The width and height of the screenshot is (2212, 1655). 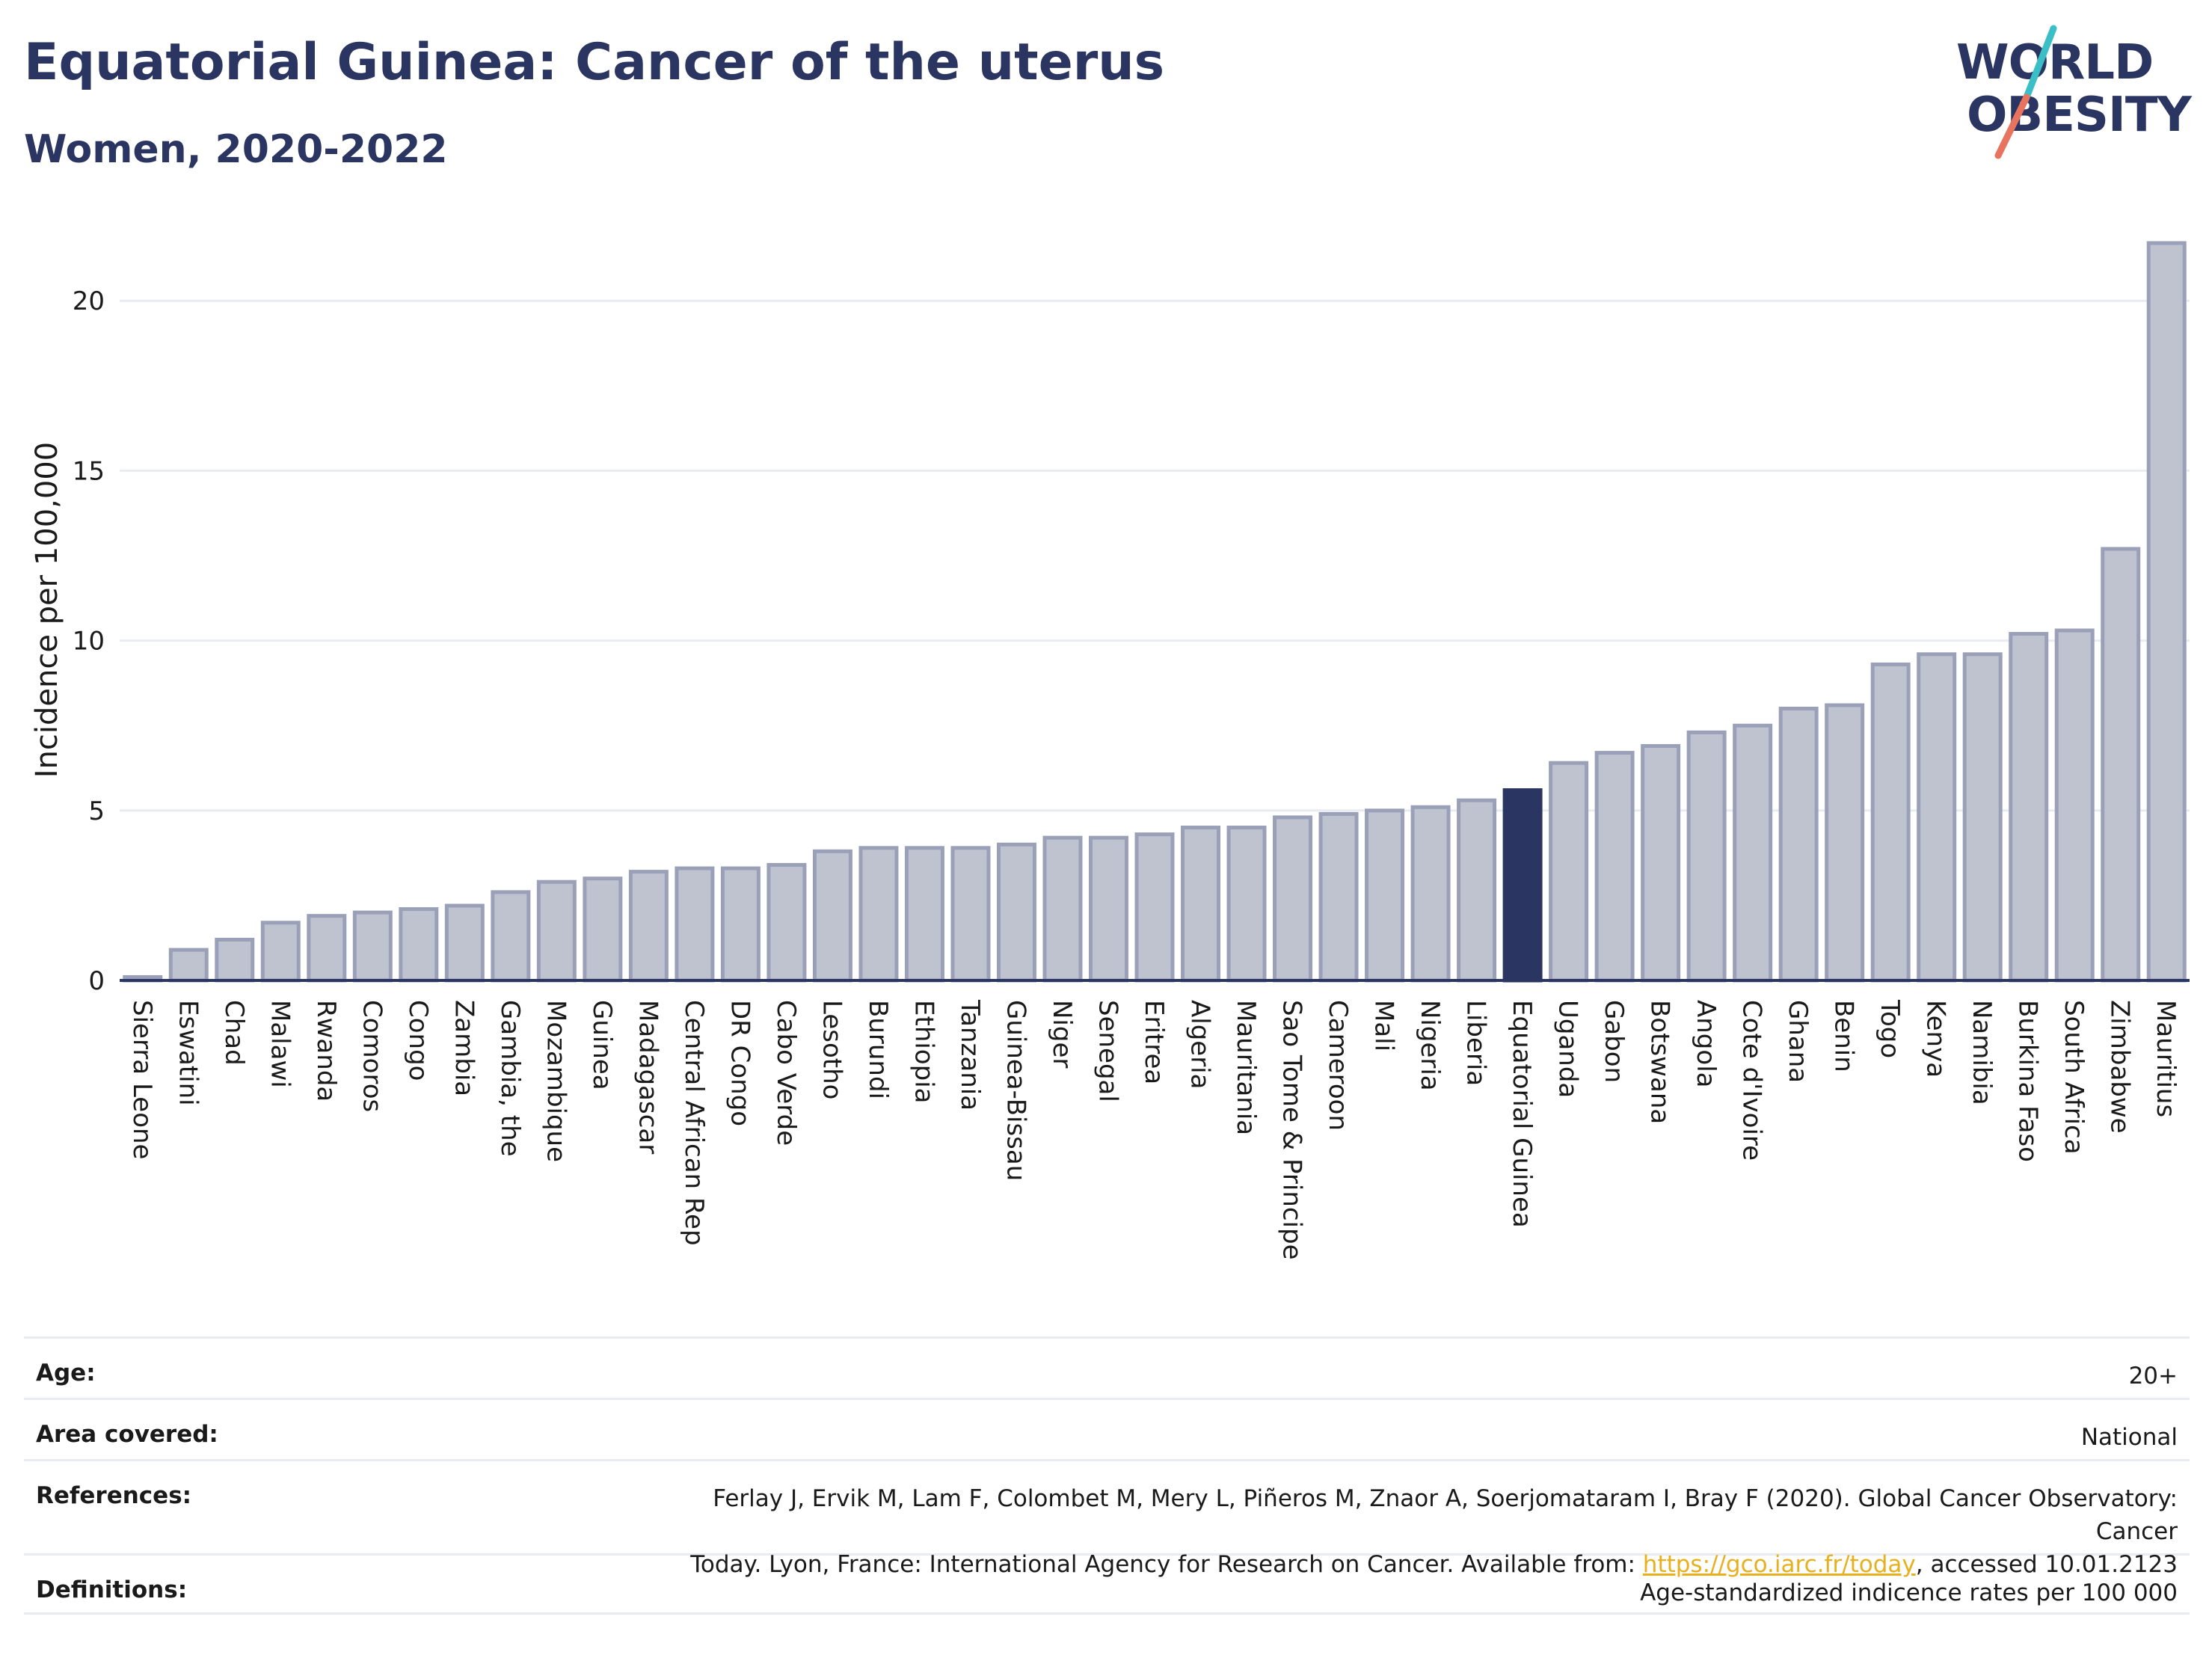 I want to click on x-tick-label-kenya: Kenya, so click(x=1936, y=1039).